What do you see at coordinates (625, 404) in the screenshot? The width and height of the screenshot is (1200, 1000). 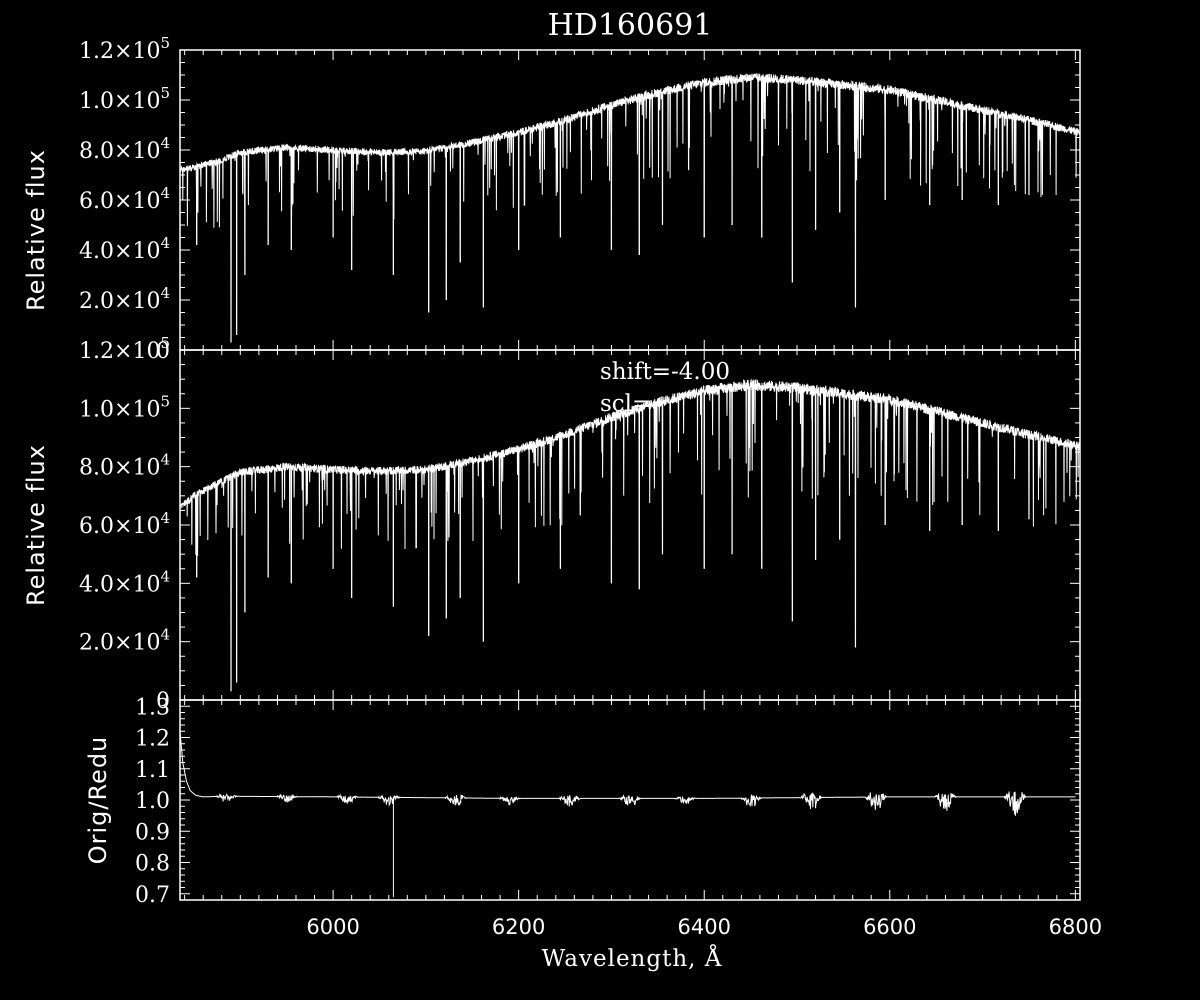 I see `scale-annotation: scl=` at bounding box center [625, 404].